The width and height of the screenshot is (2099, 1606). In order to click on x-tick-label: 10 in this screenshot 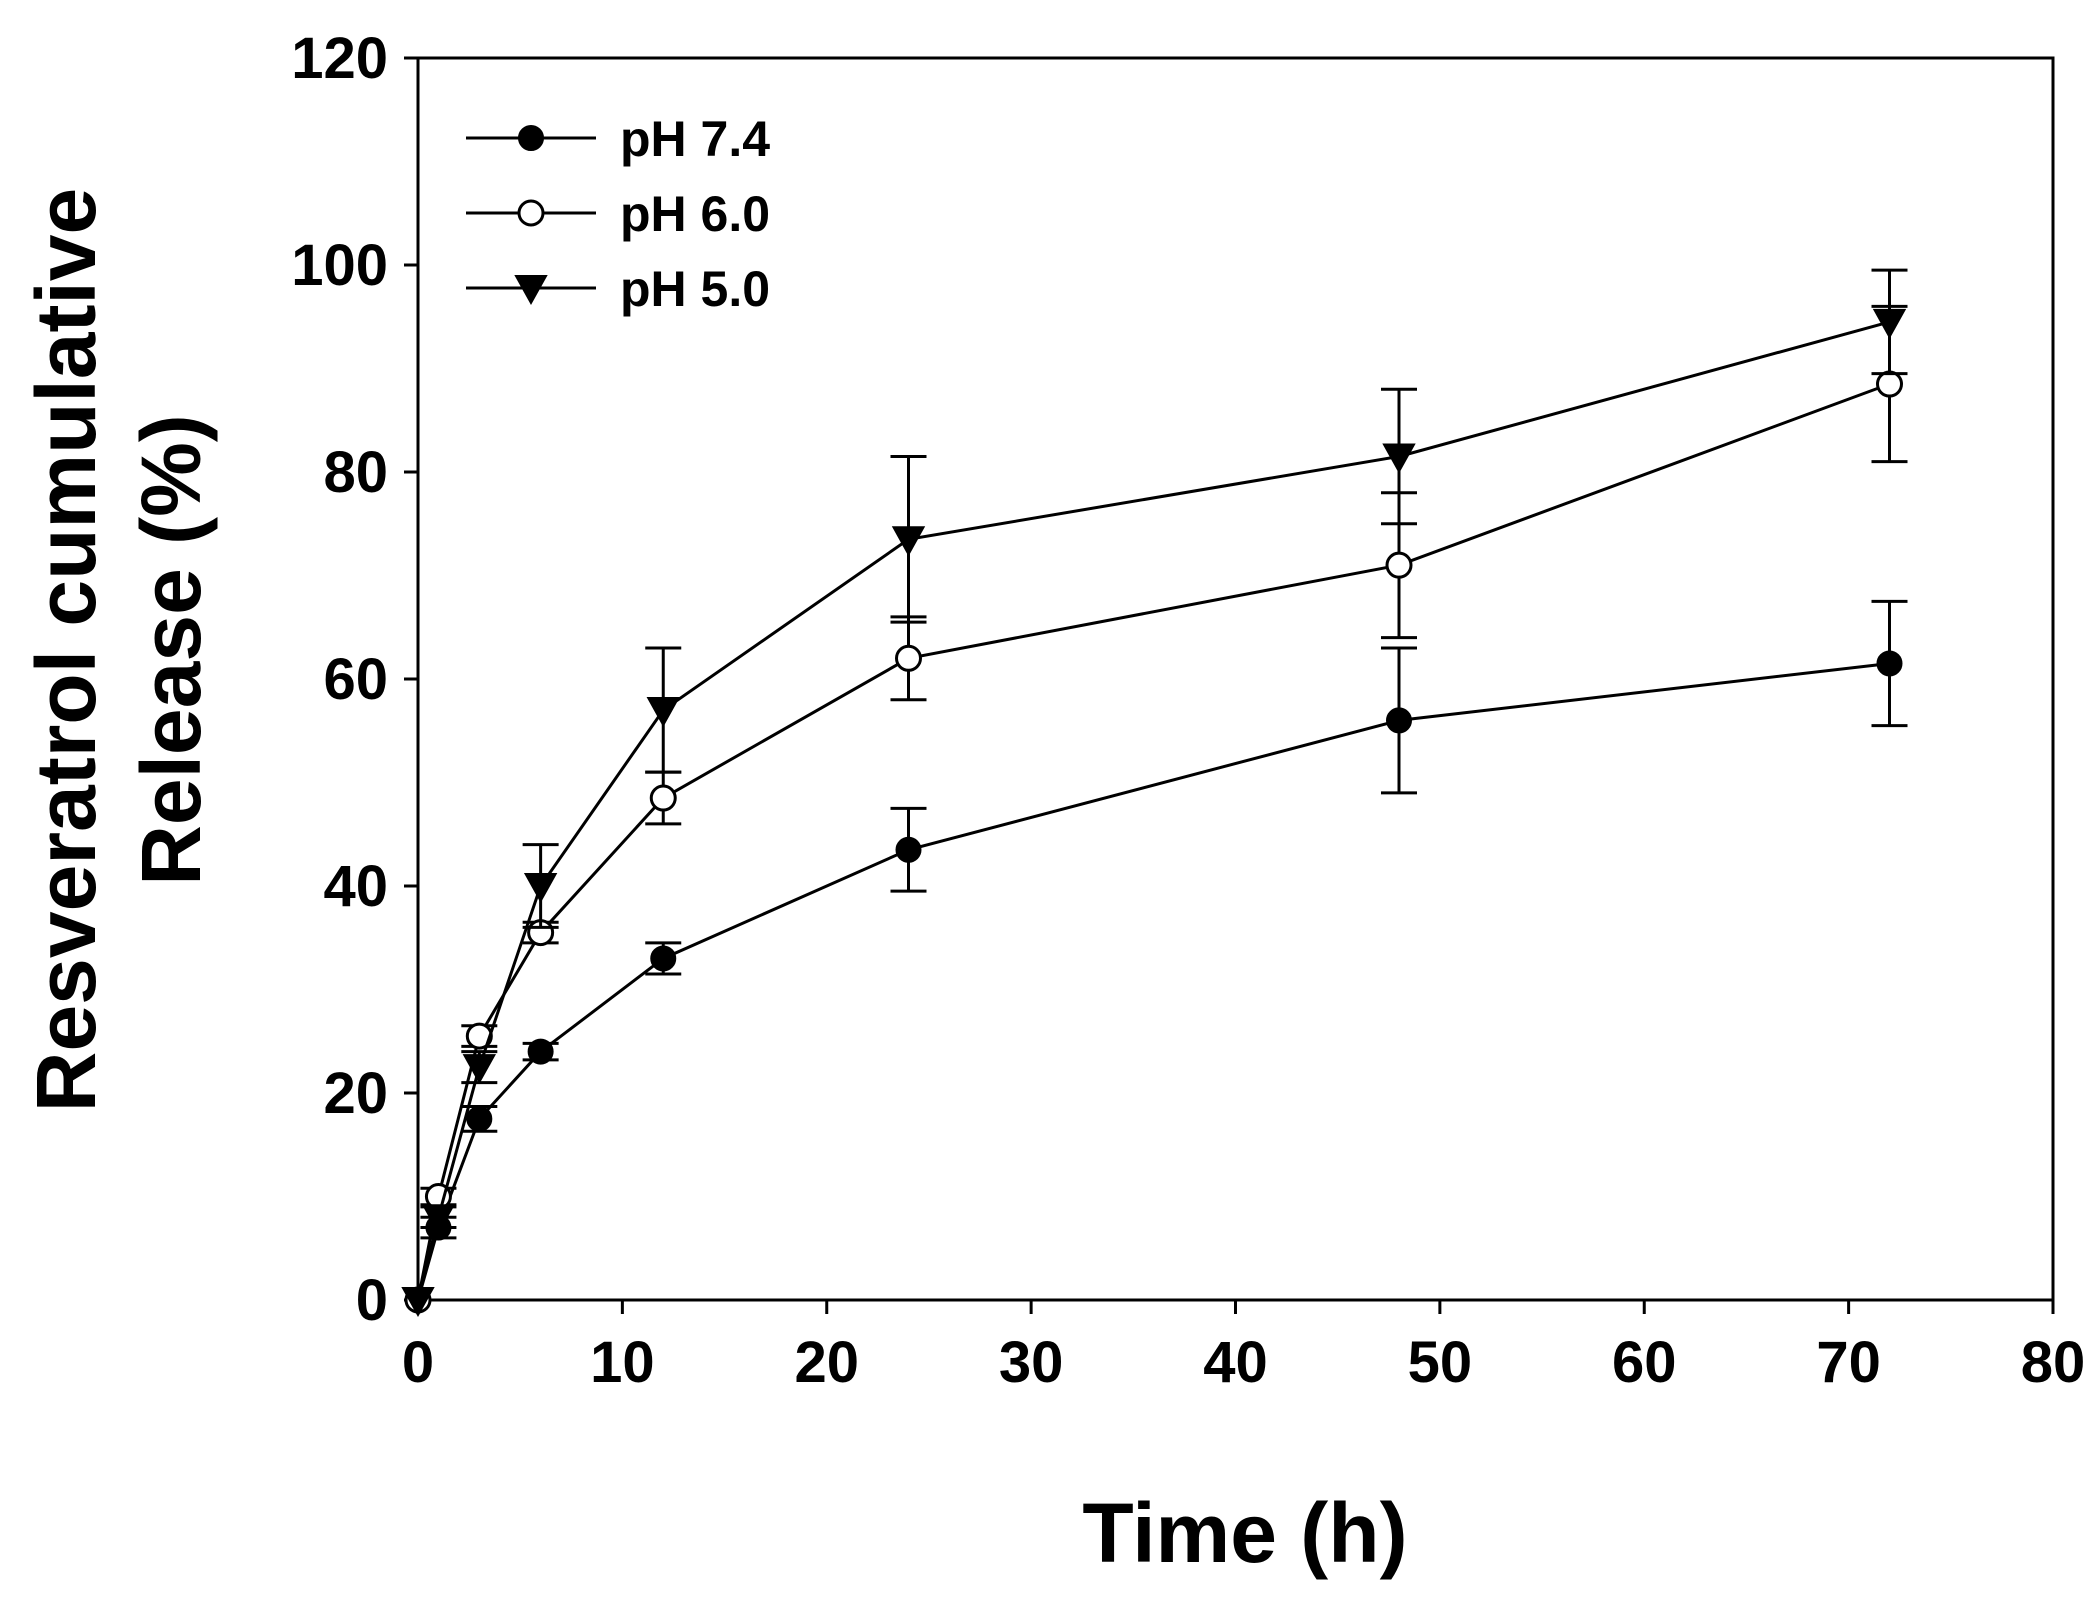, I will do `click(622, 1362)`.